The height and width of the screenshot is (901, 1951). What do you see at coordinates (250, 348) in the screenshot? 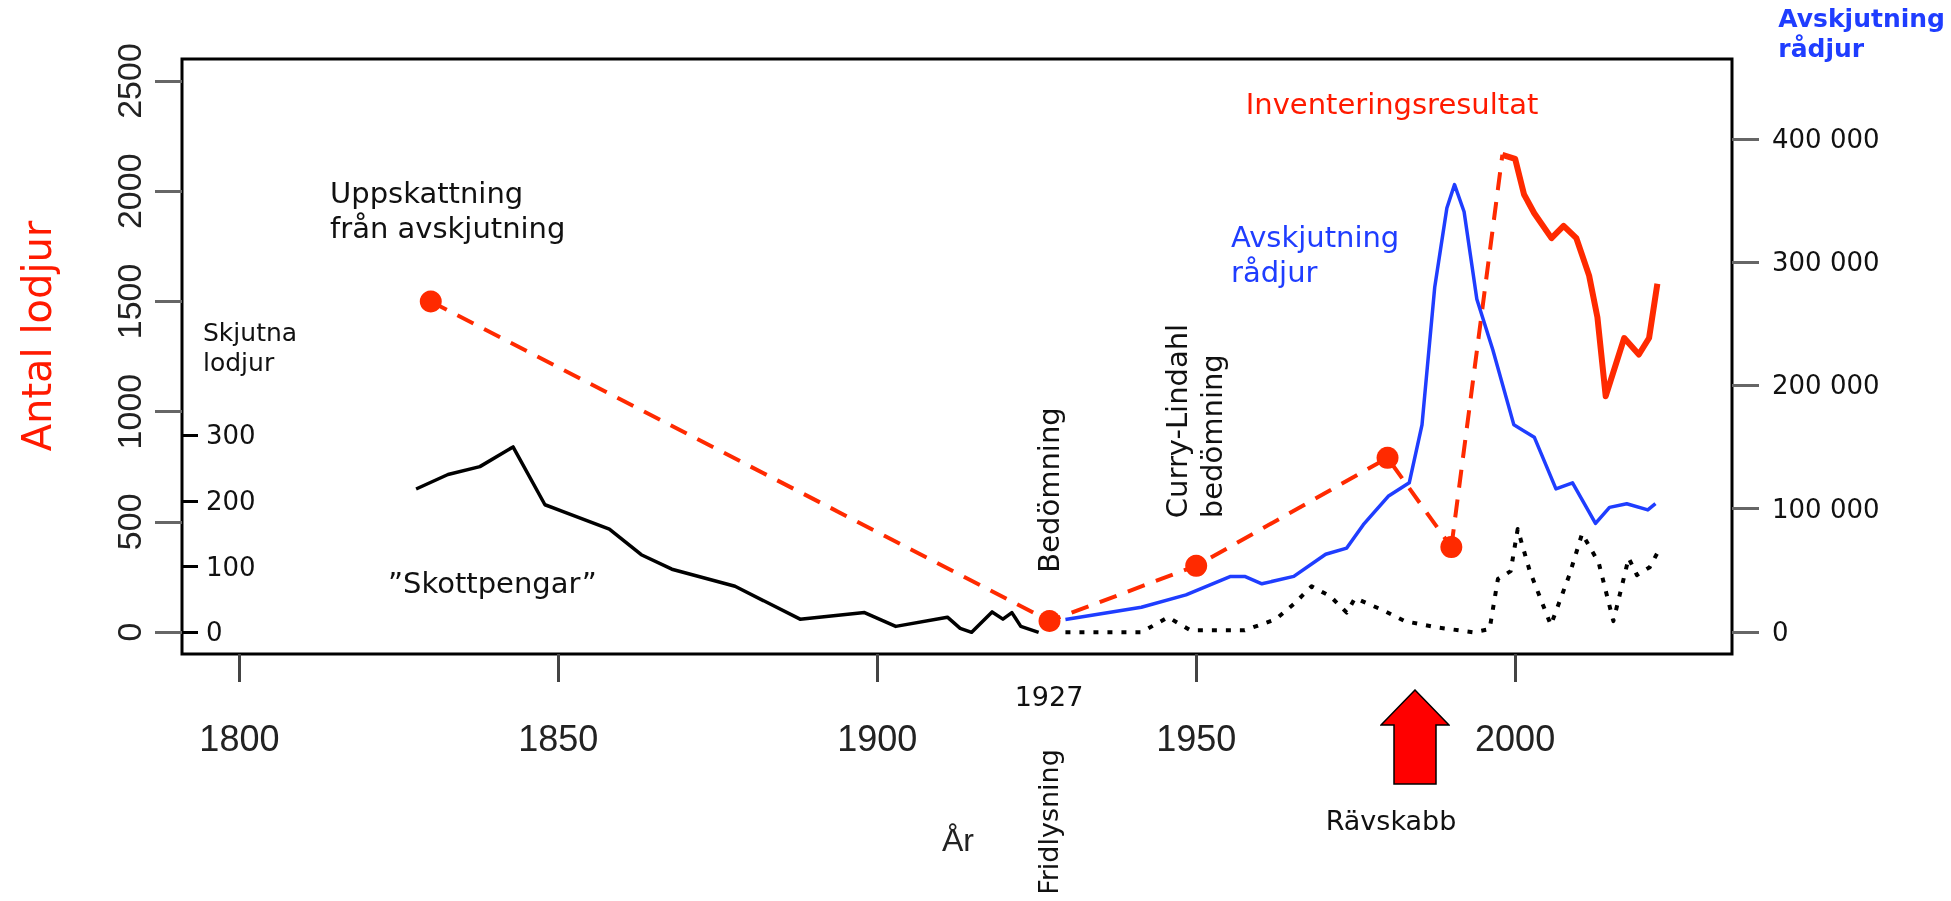
I see `y2-axis-title: Skjutna lodjur` at bounding box center [250, 348].